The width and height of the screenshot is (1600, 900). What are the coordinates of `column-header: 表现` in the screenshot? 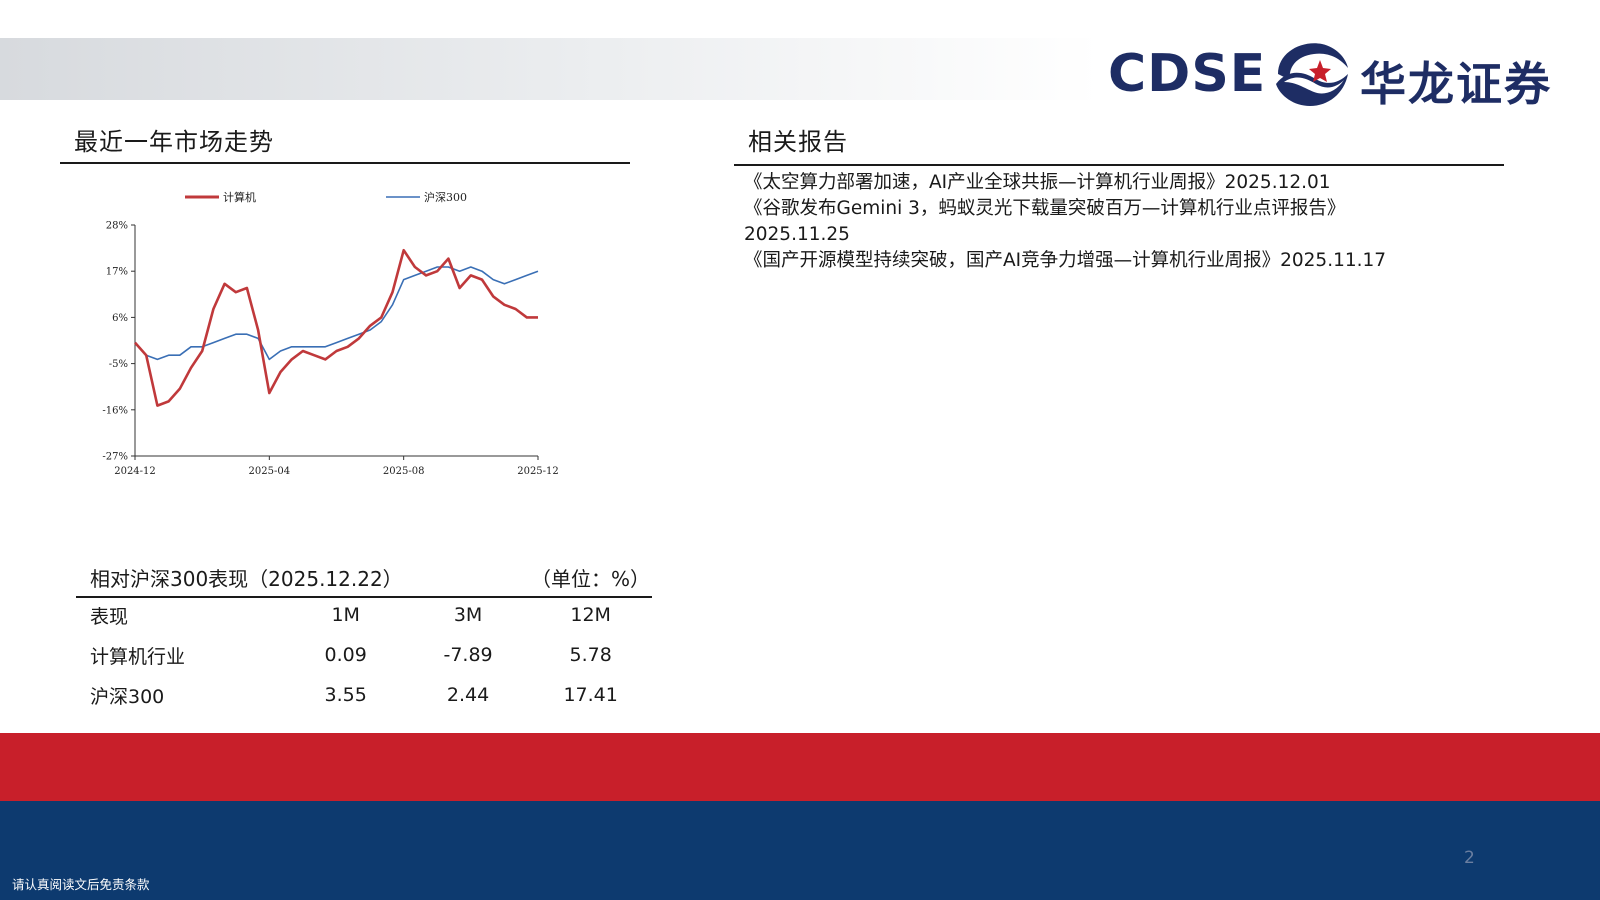 It's located at (109, 616).